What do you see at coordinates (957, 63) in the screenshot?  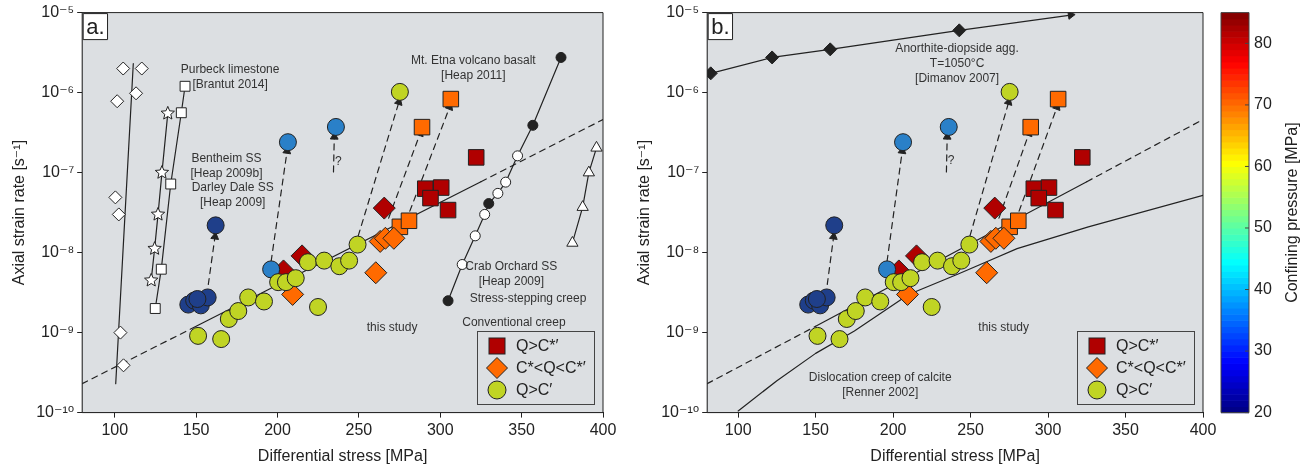 I see `annotation: Anorthite-diopside agg. T=1050°C [Dimanov 2007]` at bounding box center [957, 63].